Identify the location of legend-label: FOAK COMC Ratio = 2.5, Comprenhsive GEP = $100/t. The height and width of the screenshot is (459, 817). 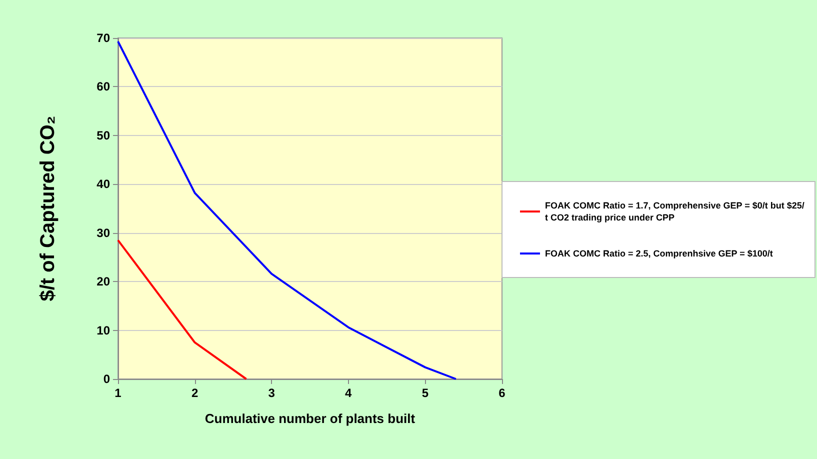
(659, 253).